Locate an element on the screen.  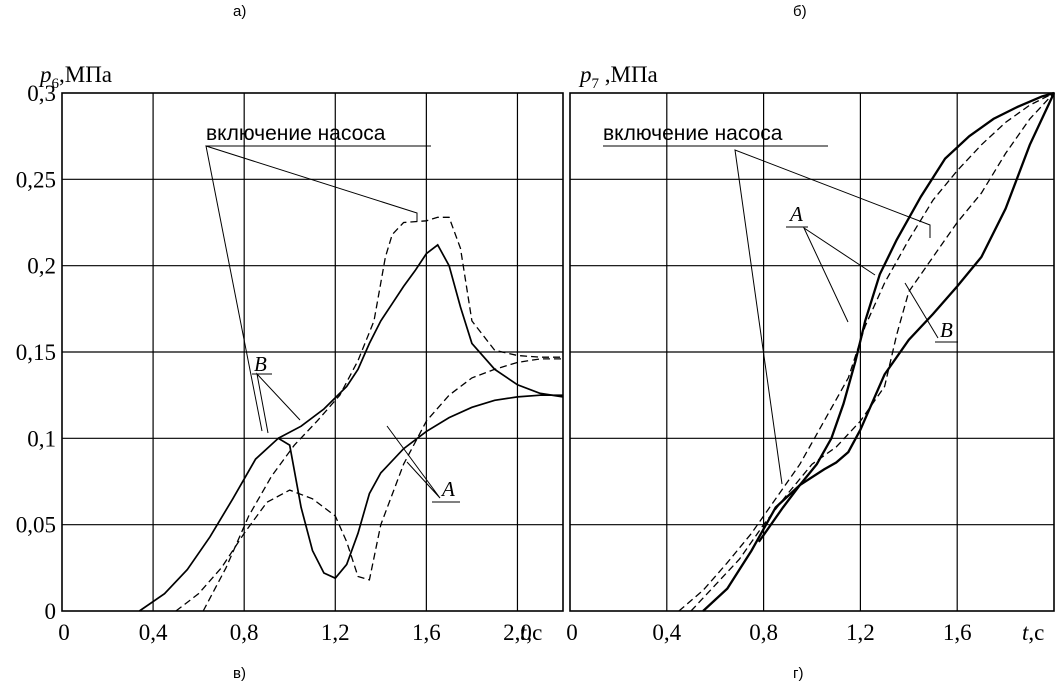
x-tick-label-left: 1,2 is located at coordinates (335, 632).